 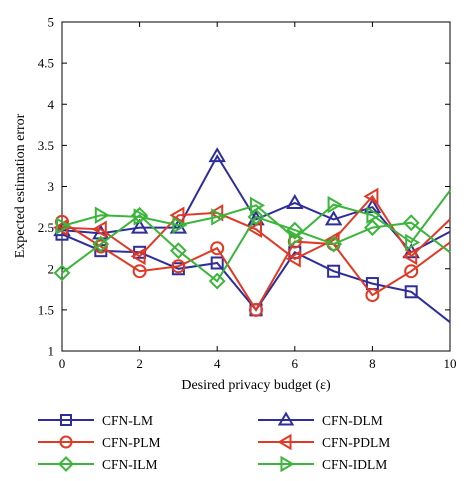 I want to click on y-tick-label: 4.5, so click(x=46, y=63).